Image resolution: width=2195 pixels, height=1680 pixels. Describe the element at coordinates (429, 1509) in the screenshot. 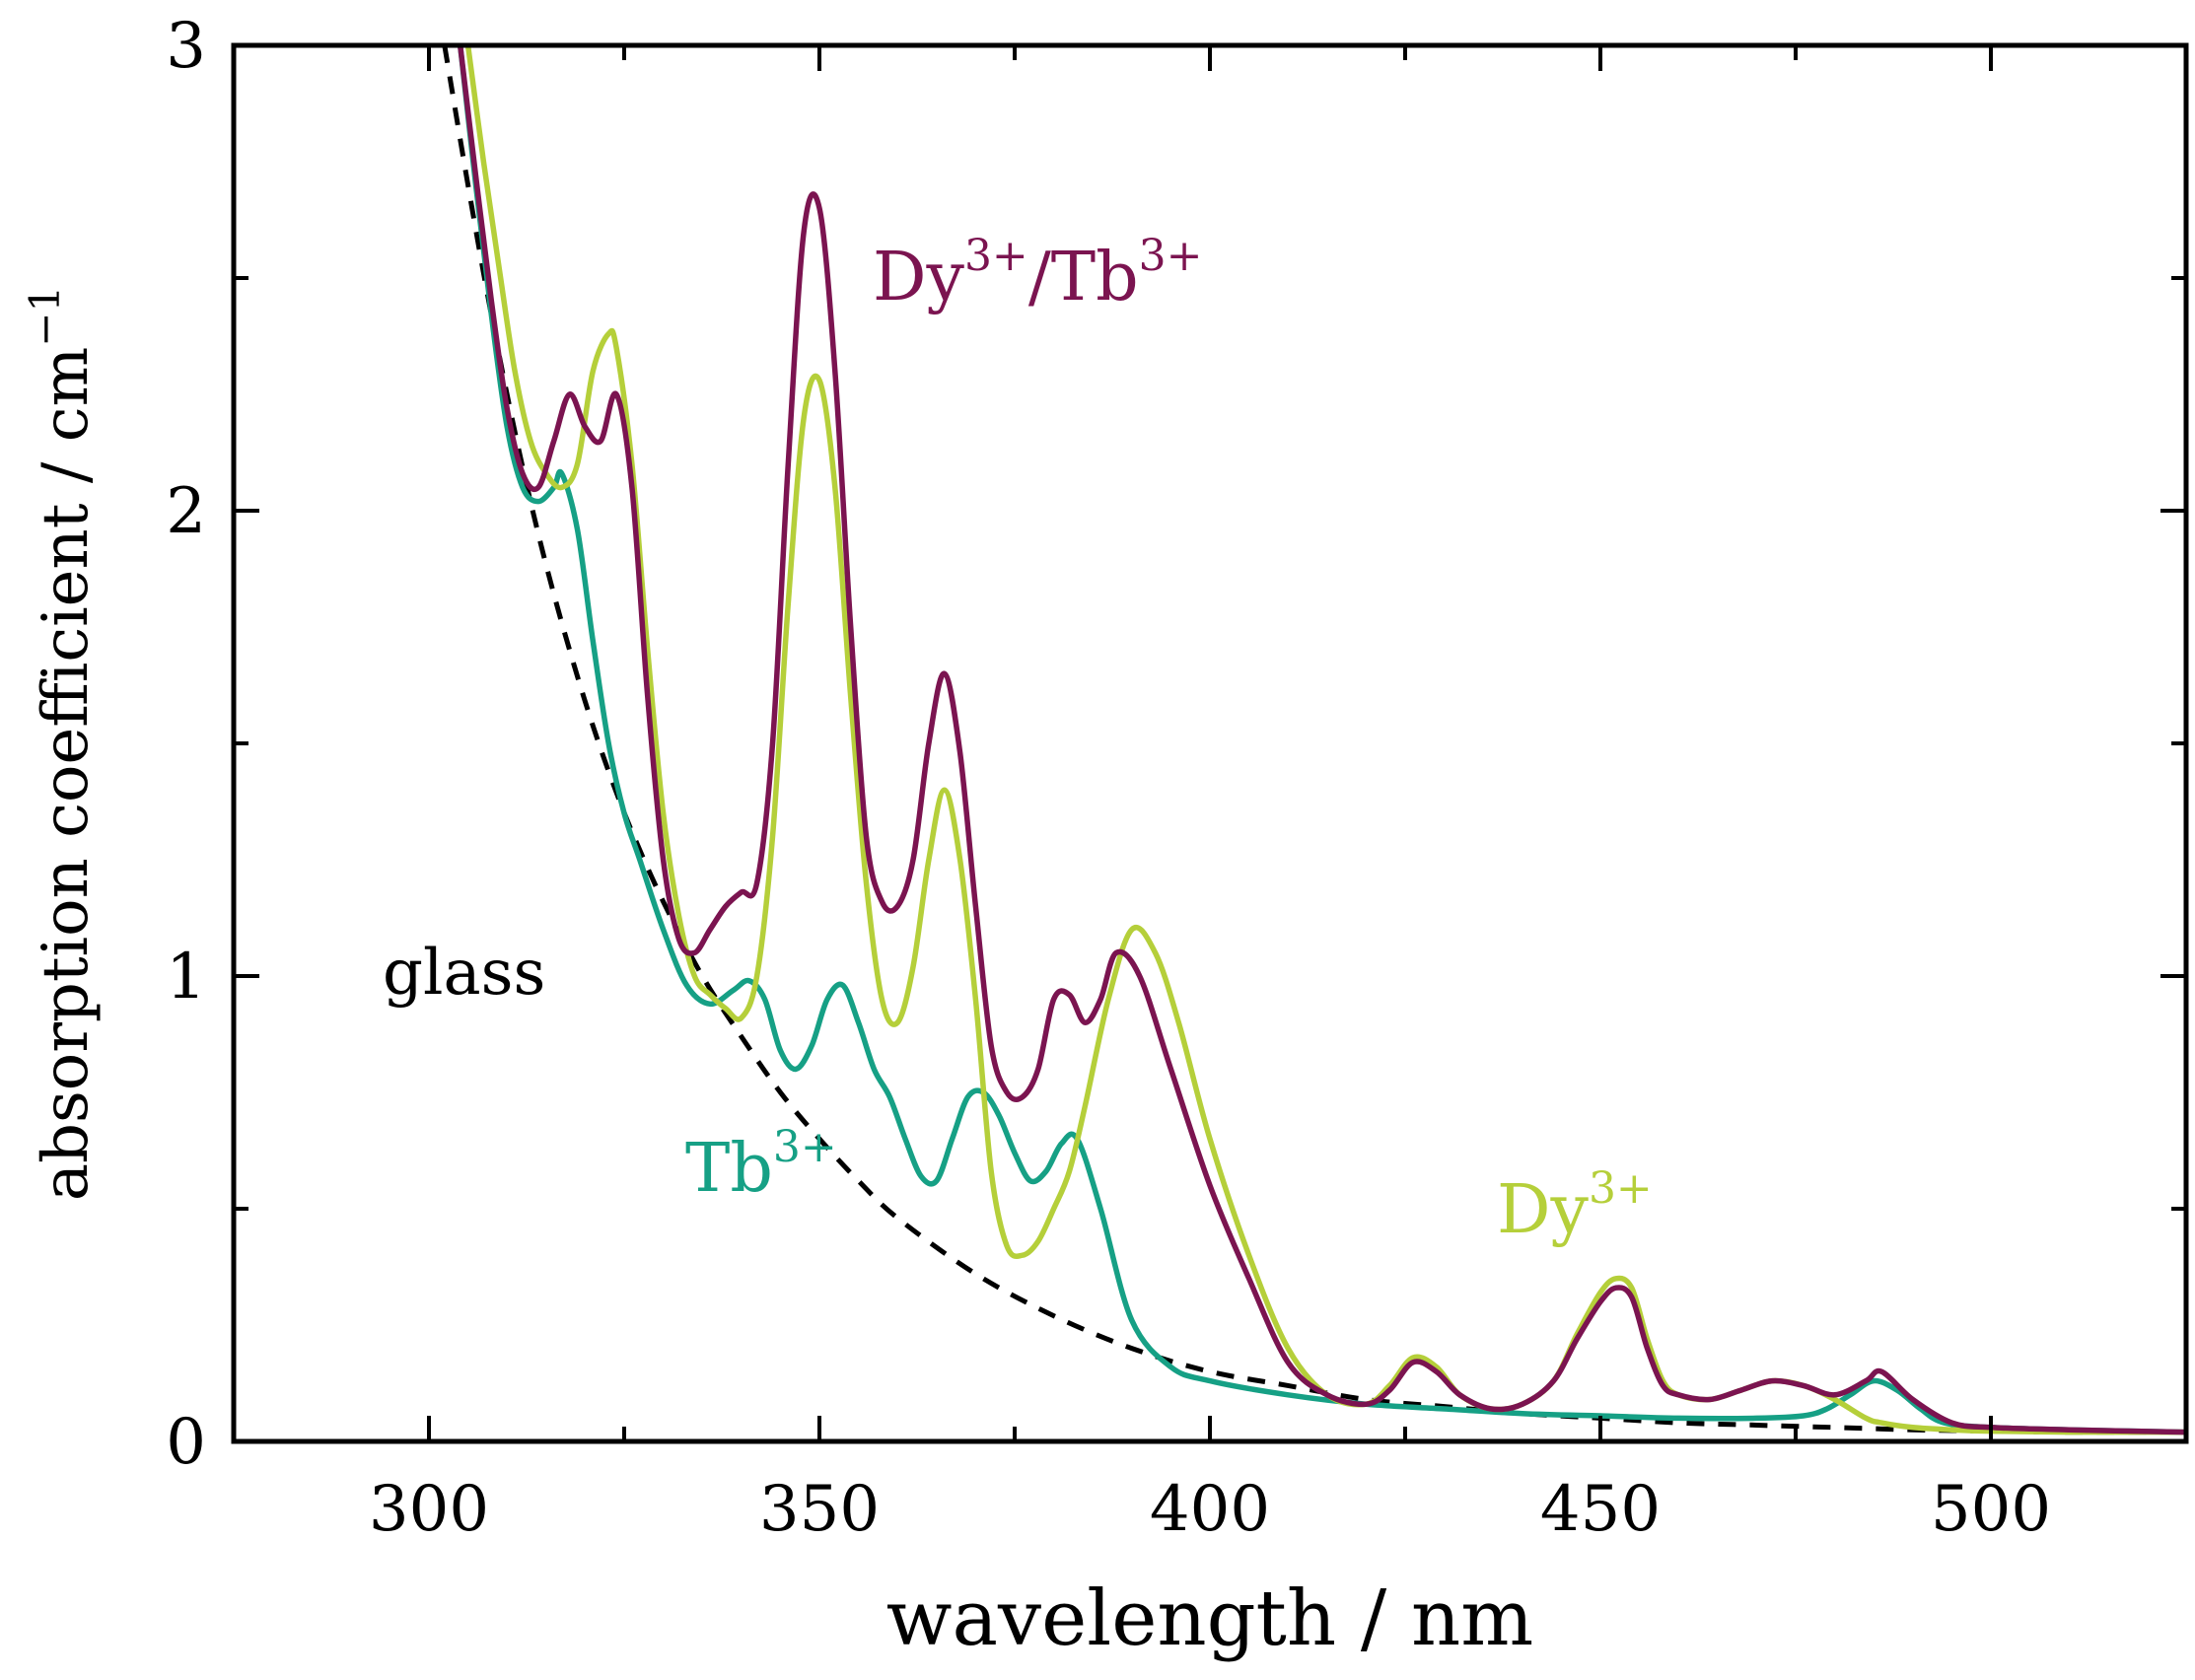

I see `x-tick-label: 300` at that location.